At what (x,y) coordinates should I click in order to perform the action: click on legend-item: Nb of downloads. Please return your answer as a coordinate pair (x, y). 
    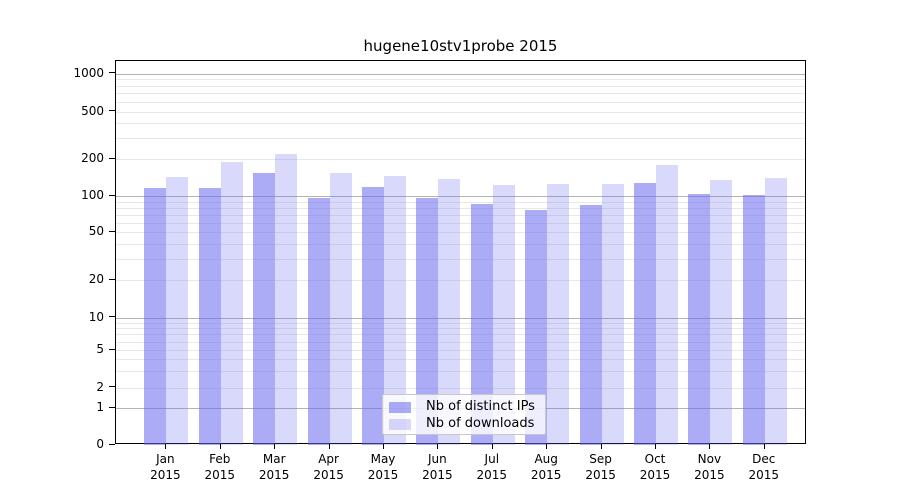
    Looking at the image, I should click on (467, 424).